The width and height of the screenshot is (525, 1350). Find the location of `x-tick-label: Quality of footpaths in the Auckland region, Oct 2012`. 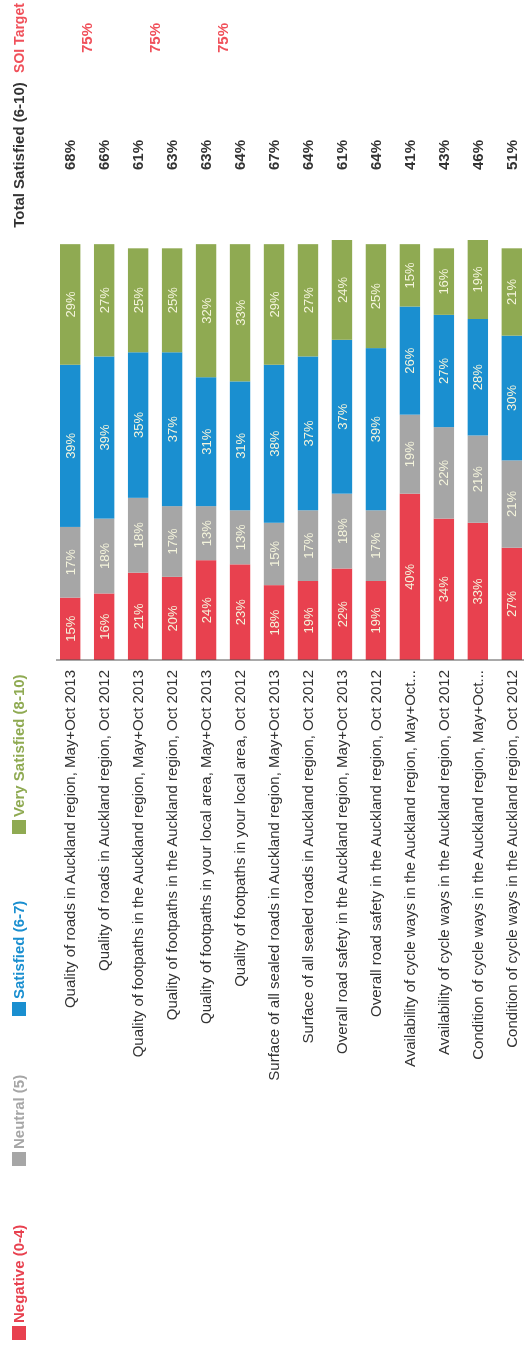

x-tick-label: Quality of footpaths in the Auckland region, Oct 2012 is located at coordinates (172, 845).